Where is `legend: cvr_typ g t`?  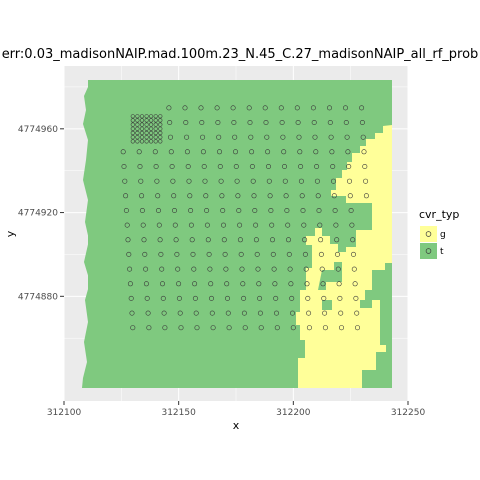 legend: cvr_typ g t is located at coordinates (439, 233).